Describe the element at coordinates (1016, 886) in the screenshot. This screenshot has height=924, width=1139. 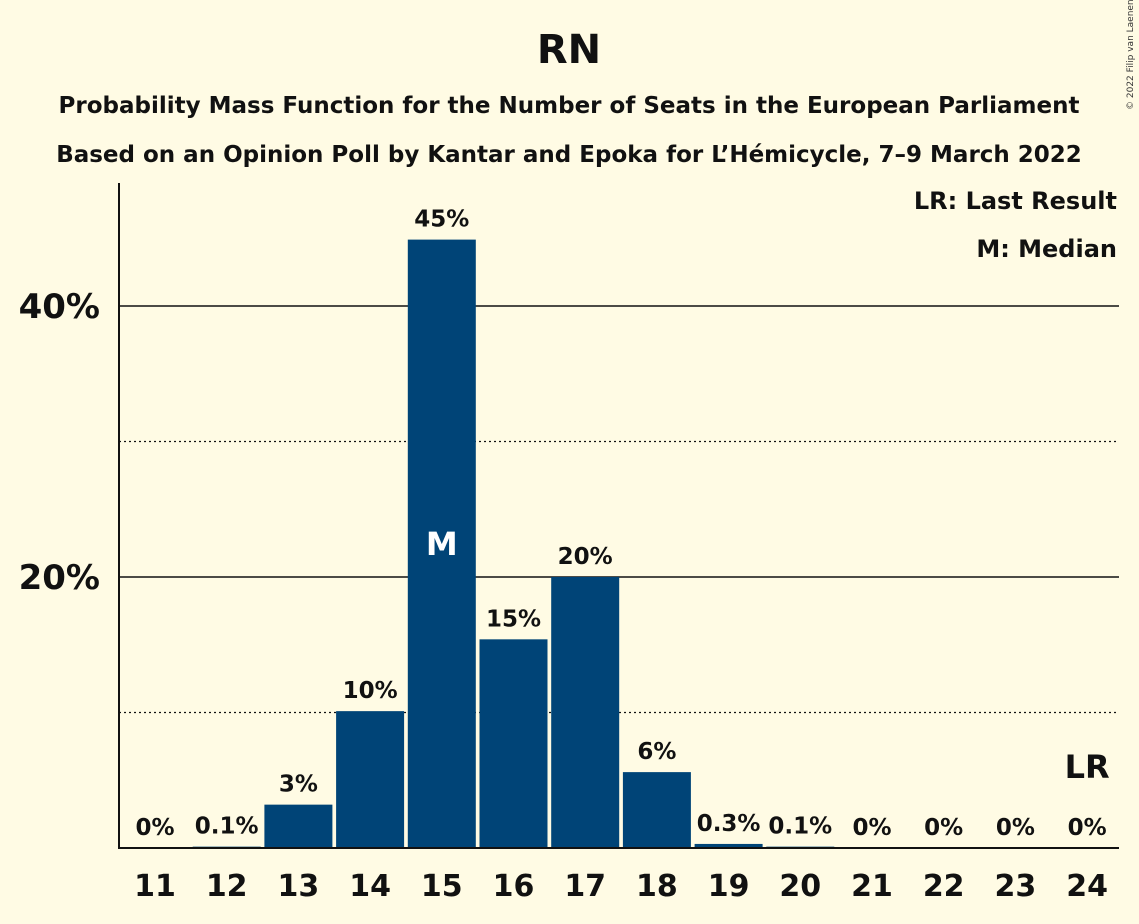
I see `x-tick-label-23: 23` at that location.